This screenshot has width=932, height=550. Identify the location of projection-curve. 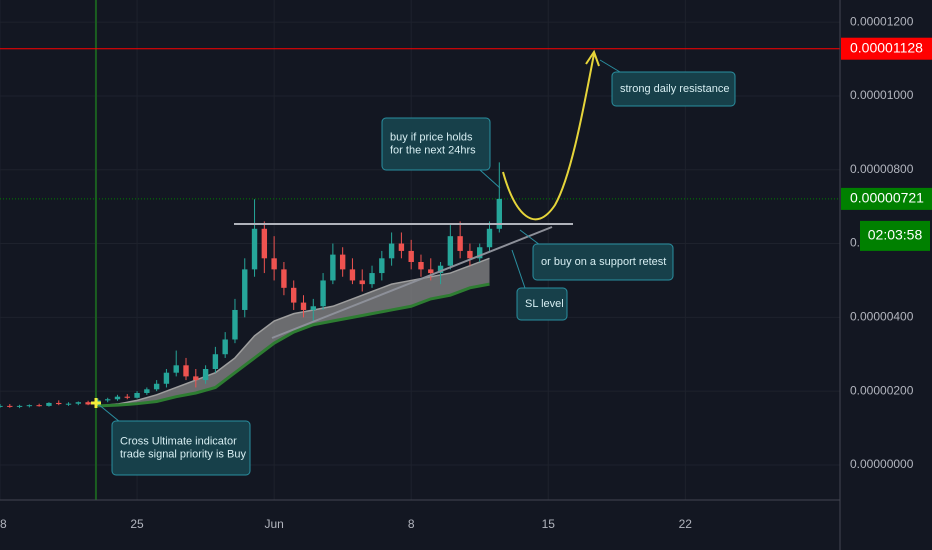
(548, 137).